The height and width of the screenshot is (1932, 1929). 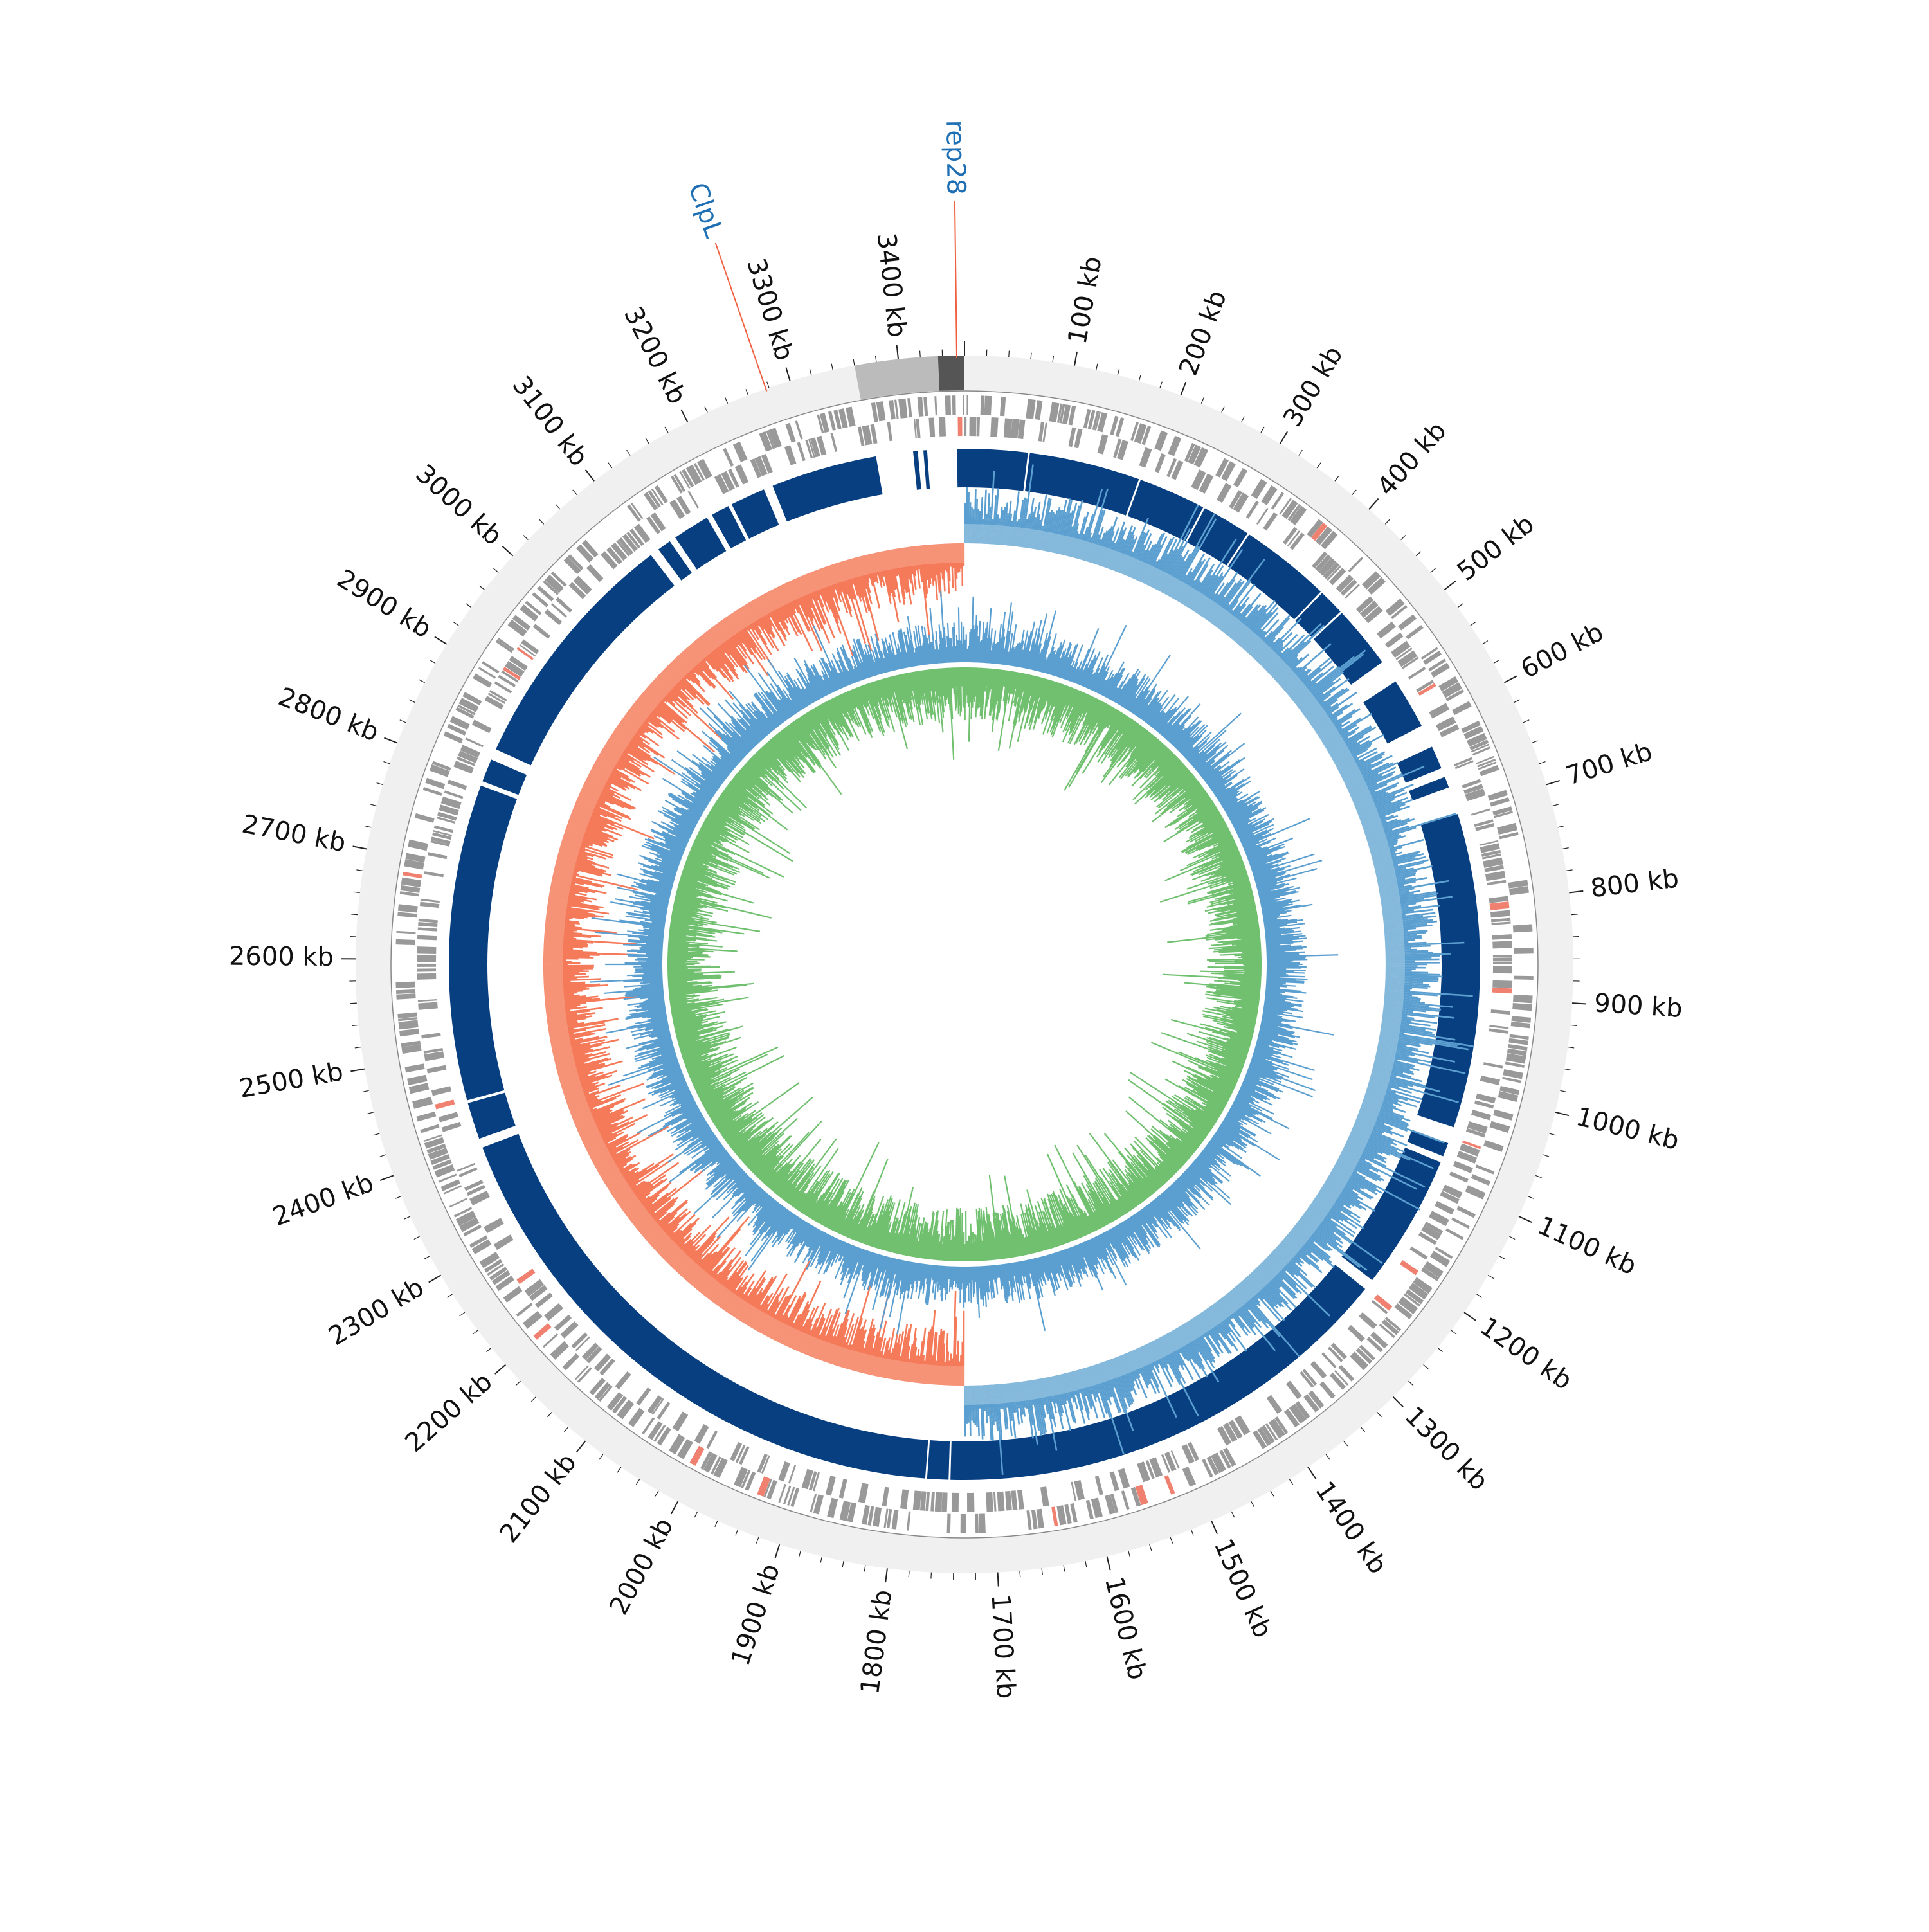 I want to click on axis-tick-label: 3300 kb, so click(x=770, y=309).